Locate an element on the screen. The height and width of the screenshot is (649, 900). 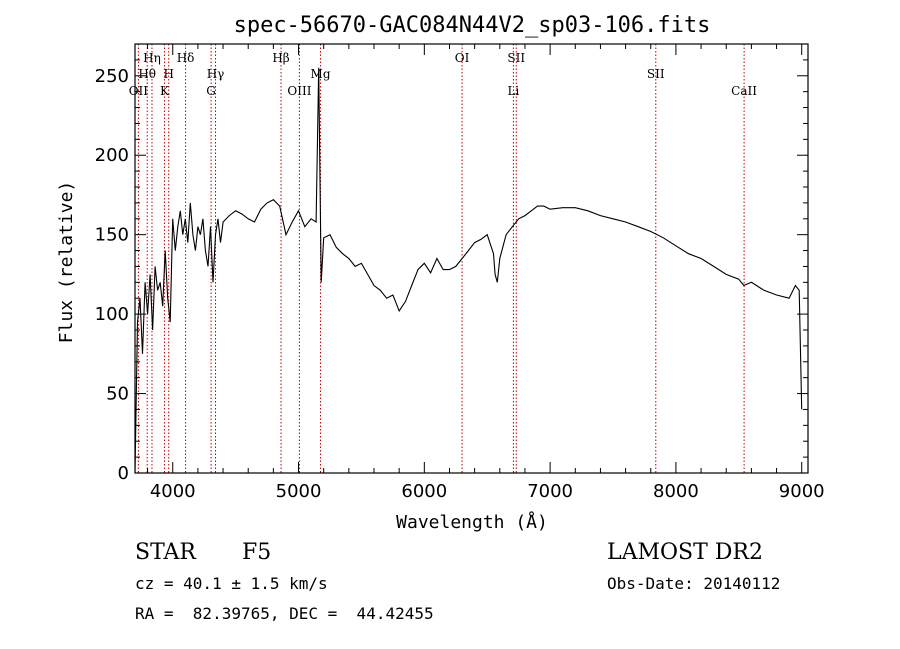
survey-release: LAMOST DR2 is located at coordinates (685, 552).